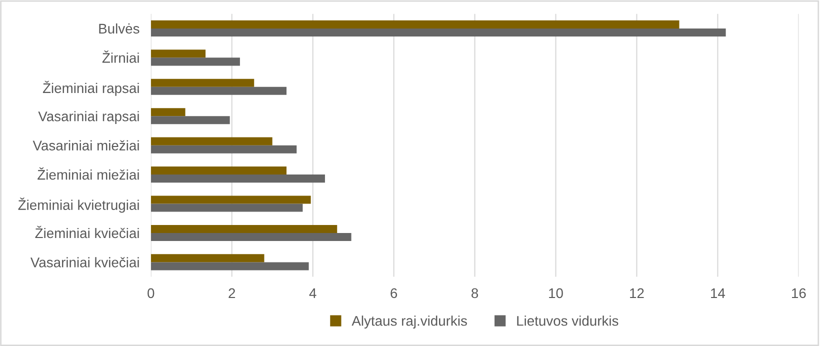 The height and width of the screenshot is (346, 820). I want to click on y-tick-label: Žieminiai miežiai, so click(88, 173).